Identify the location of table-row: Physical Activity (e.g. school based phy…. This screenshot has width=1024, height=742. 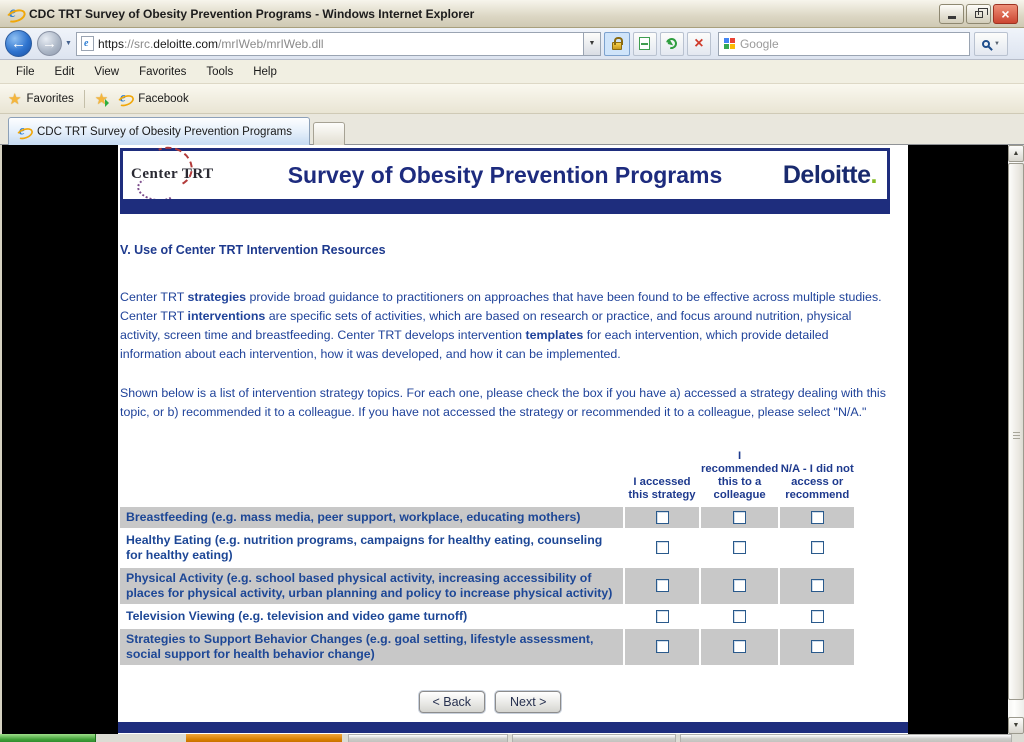
(487, 586).